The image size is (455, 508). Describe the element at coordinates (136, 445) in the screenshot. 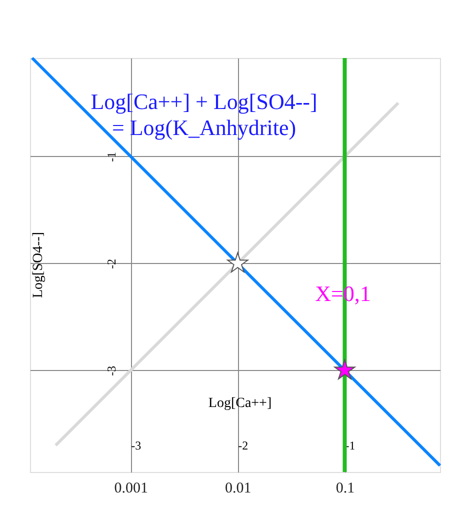

I see `x-tick-label: -3` at that location.